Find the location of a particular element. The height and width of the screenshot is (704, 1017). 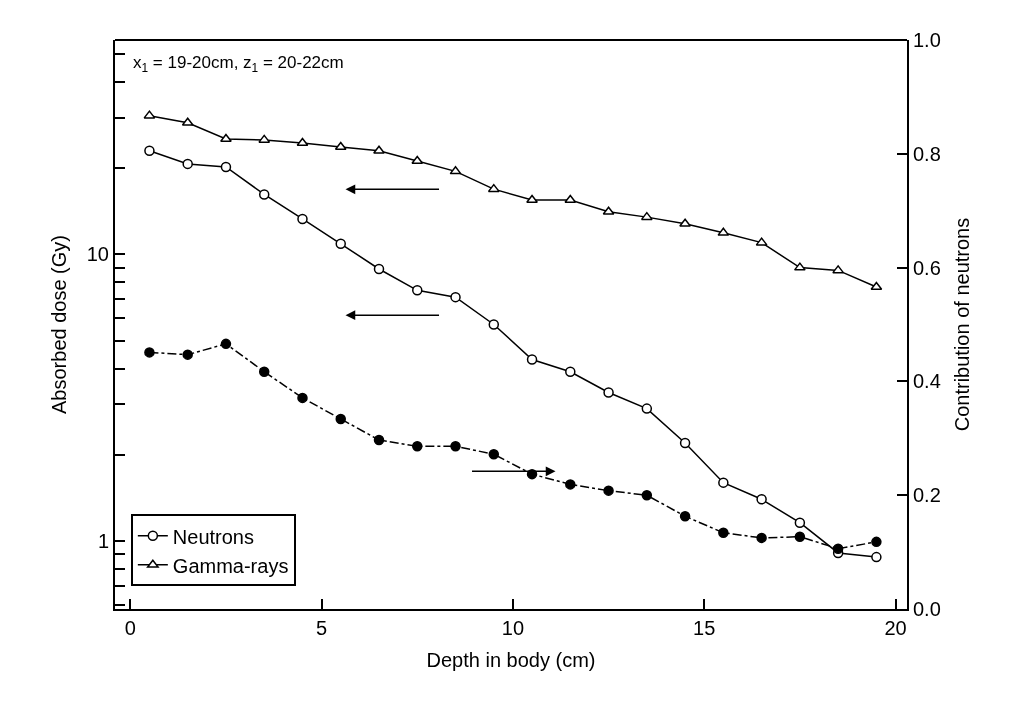

y2-tick-label: 0.6 is located at coordinates (927, 267).